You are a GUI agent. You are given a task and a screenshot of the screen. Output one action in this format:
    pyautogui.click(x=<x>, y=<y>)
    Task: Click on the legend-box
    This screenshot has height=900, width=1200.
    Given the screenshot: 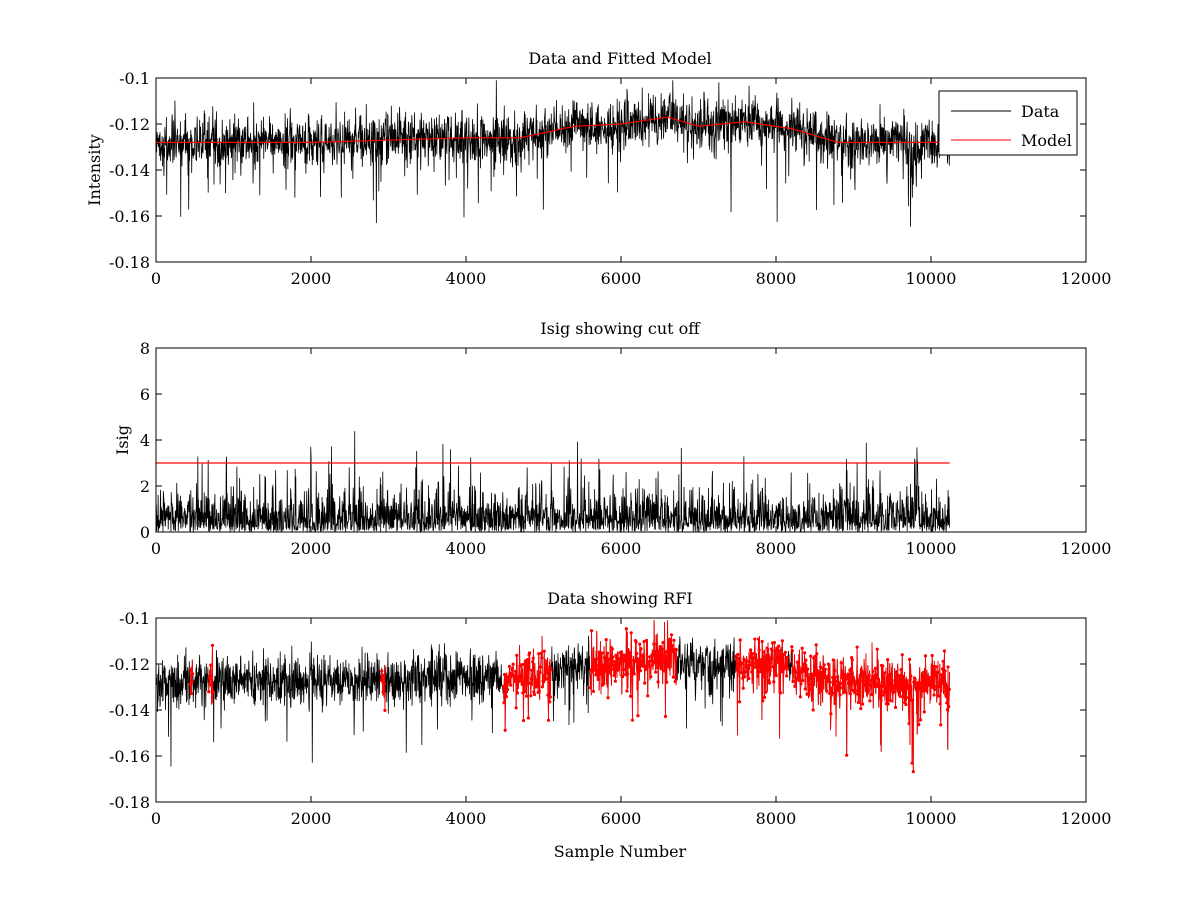 What is the action you would take?
    pyautogui.click(x=1008, y=123)
    